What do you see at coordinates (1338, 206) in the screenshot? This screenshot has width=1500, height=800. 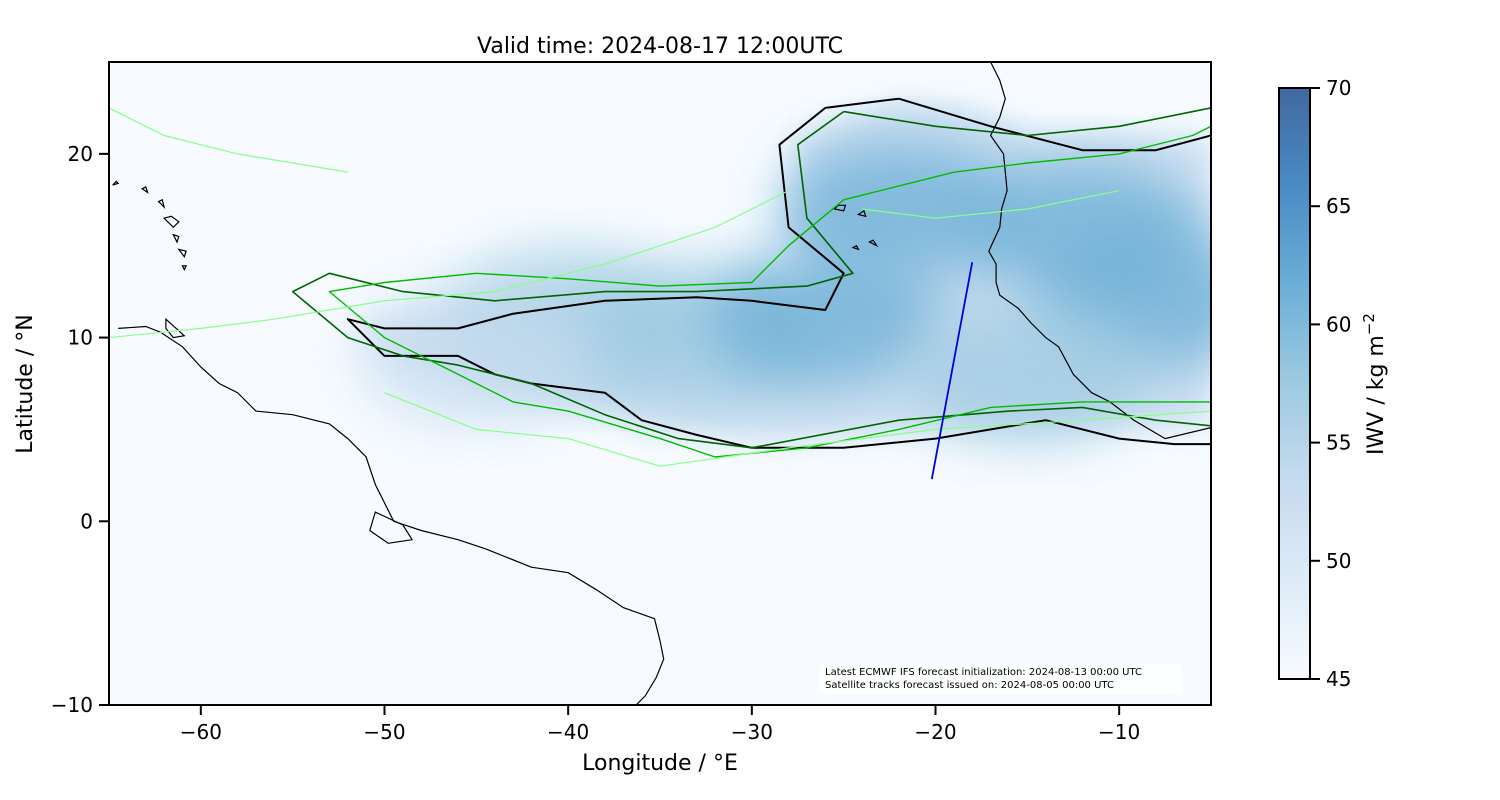 I see `colorbar-tick-label: 65` at bounding box center [1338, 206].